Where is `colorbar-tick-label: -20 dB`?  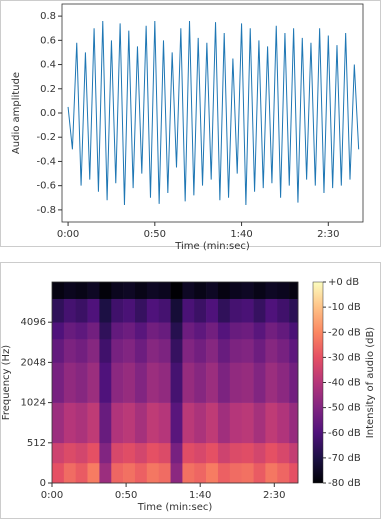 colorbar-tick-label: -20 dB is located at coordinates (344, 332).